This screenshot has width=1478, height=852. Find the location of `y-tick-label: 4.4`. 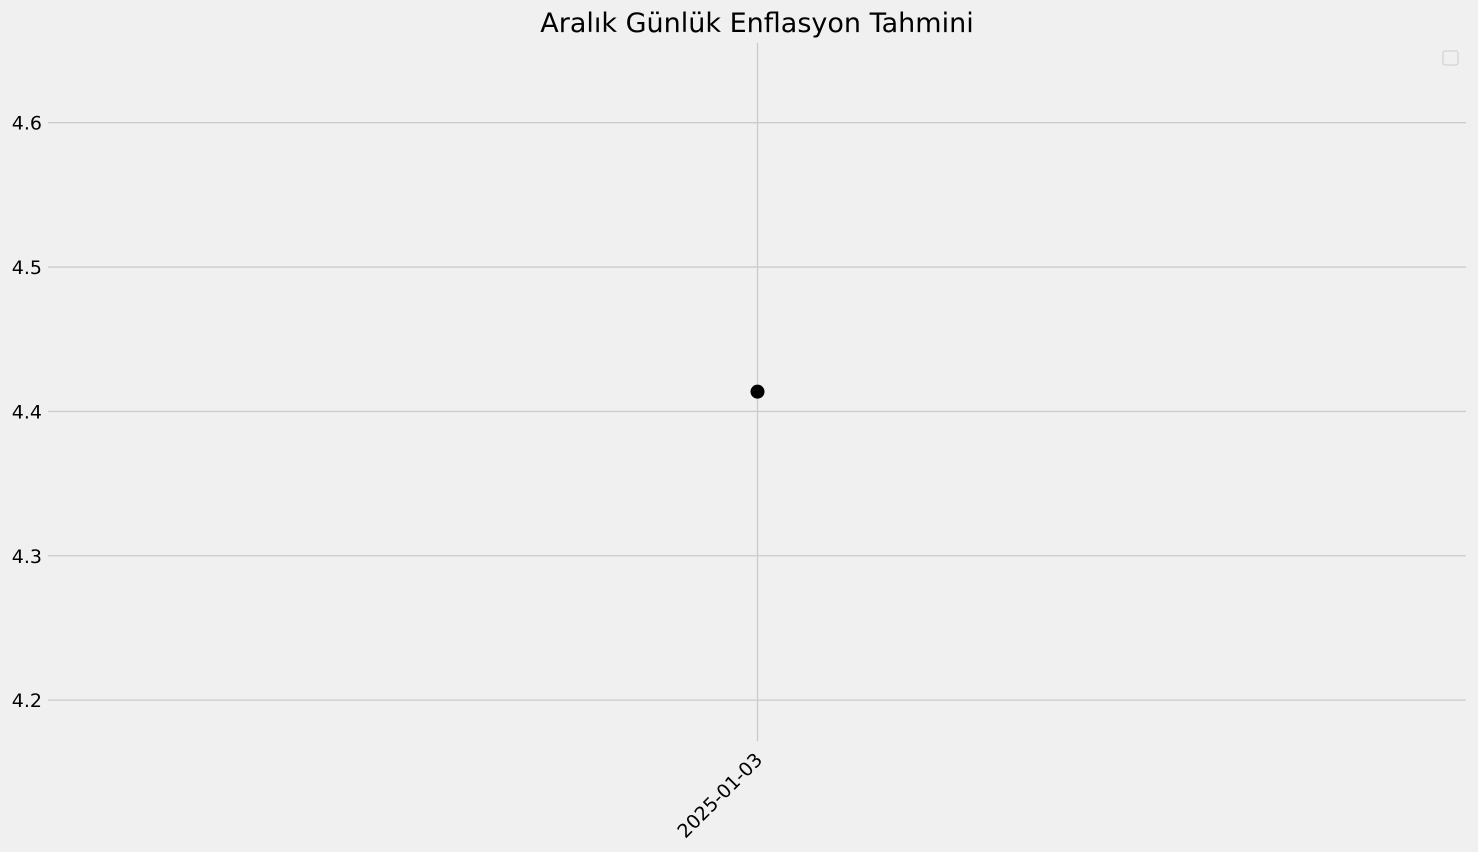

y-tick-label: 4.4 is located at coordinates (27, 412).